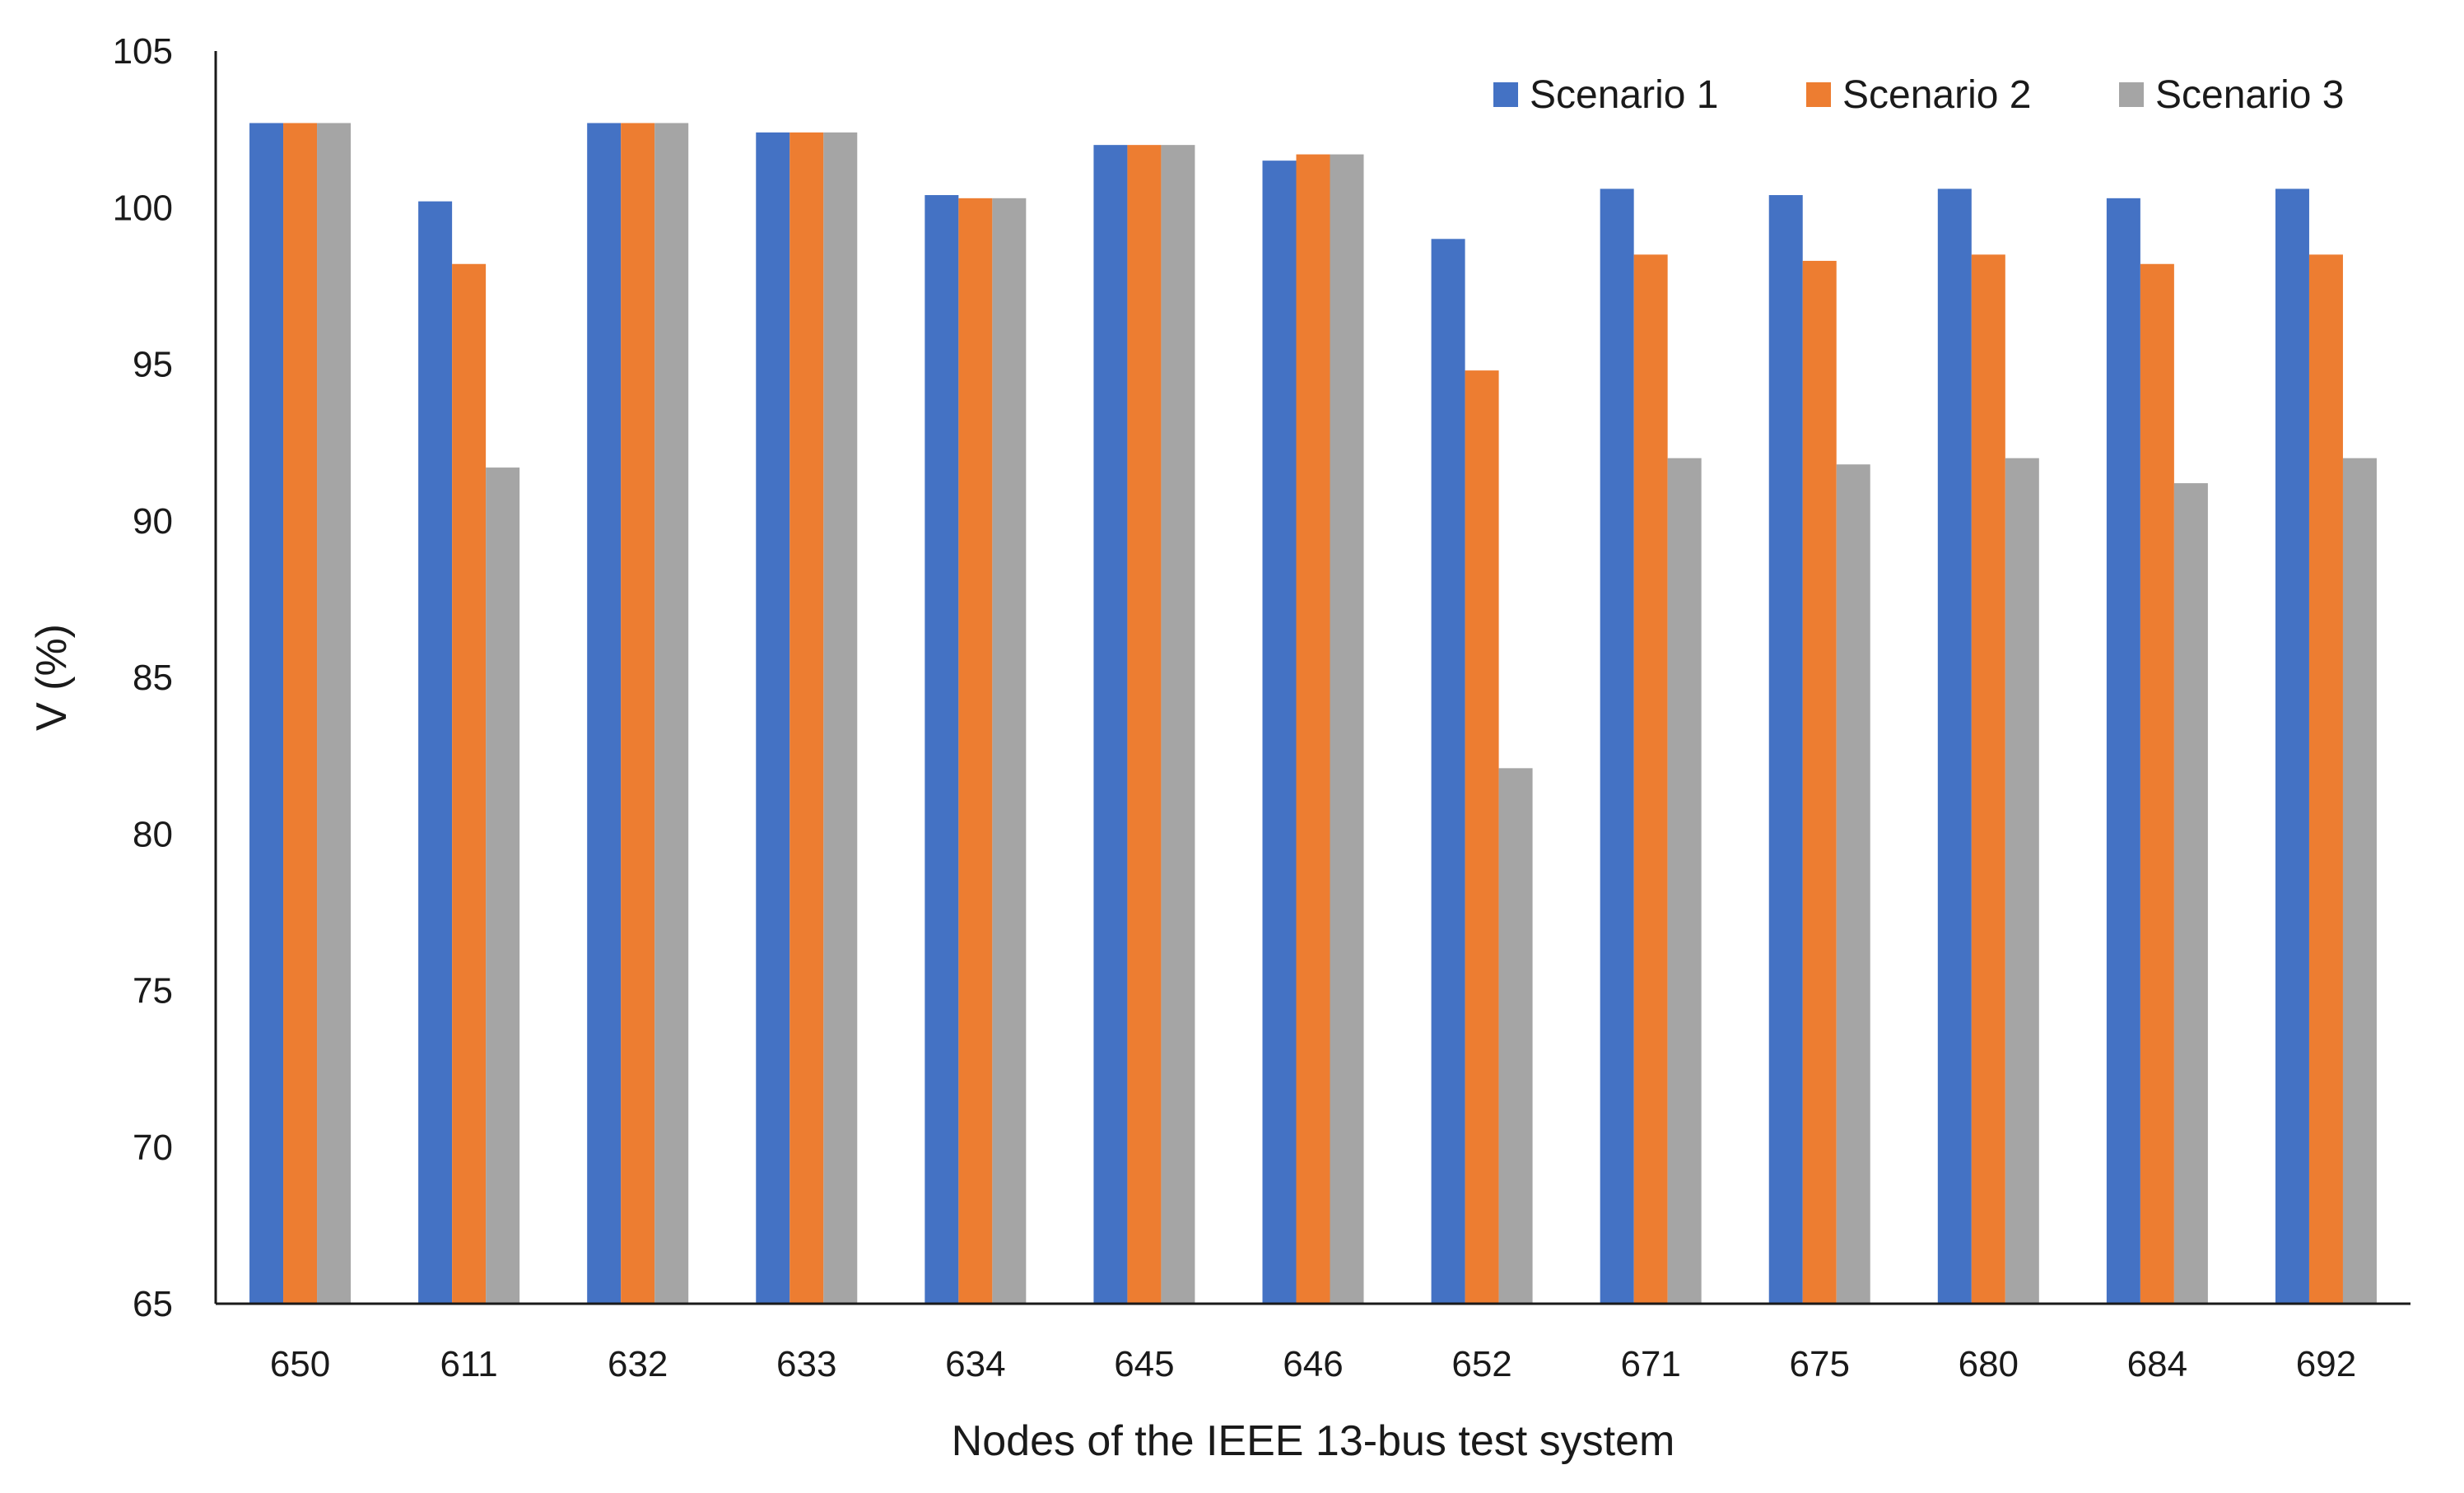 The height and width of the screenshot is (1493, 2464). I want to click on y-tick-label: 105, so click(143, 51).